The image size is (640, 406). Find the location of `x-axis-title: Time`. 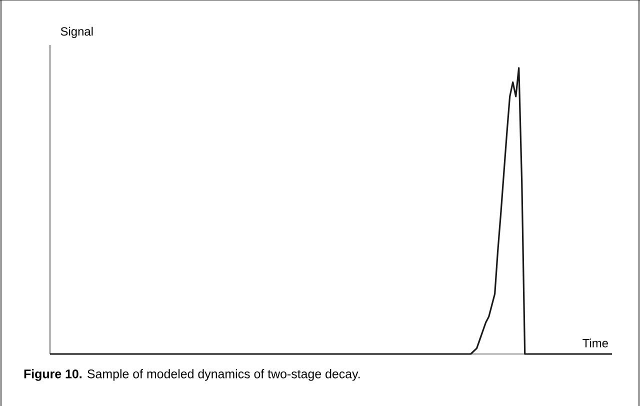

x-axis-title: Time is located at coordinates (595, 343).